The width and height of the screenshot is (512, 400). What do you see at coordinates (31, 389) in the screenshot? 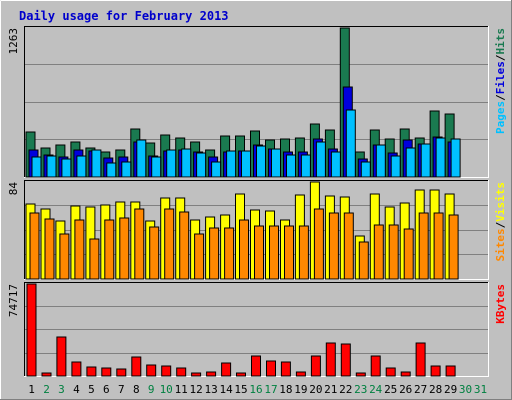
I see `x-tick-label-day-1: 1` at bounding box center [31, 389].